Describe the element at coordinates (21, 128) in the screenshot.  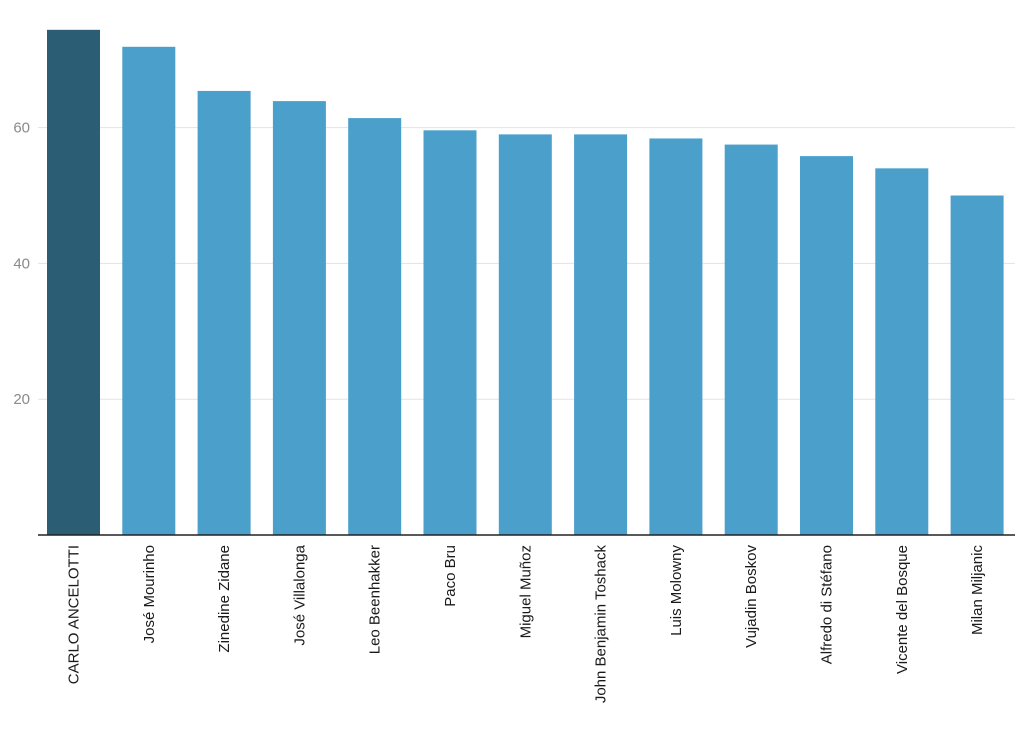
I see `y-tick-label-60: 60` at that location.